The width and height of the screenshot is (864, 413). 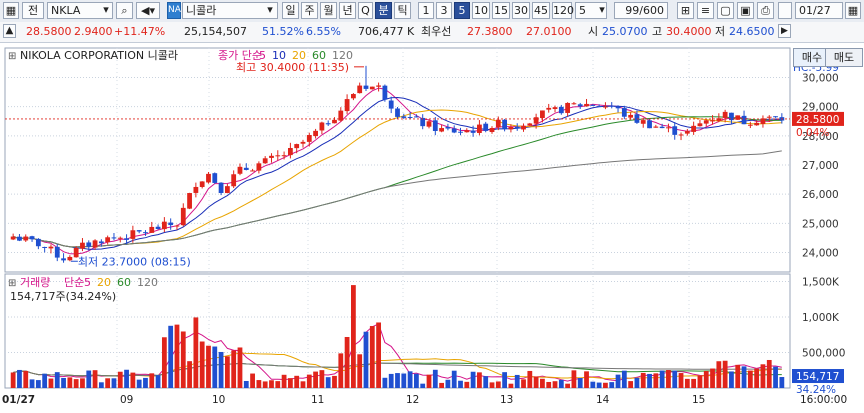 What do you see at coordinates (426, 10) in the screenshot?
I see `tab-interval_tabs-0: 1` at bounding box center [426, 10].